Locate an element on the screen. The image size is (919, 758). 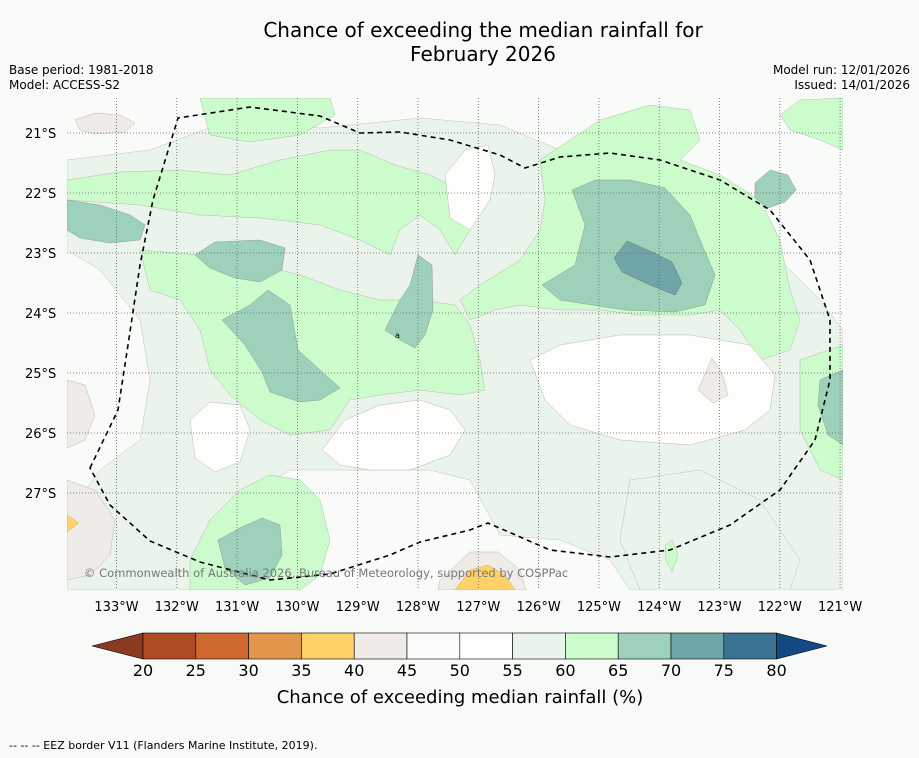
zone-55-60-lower-right is located at coordinates (710, 529).